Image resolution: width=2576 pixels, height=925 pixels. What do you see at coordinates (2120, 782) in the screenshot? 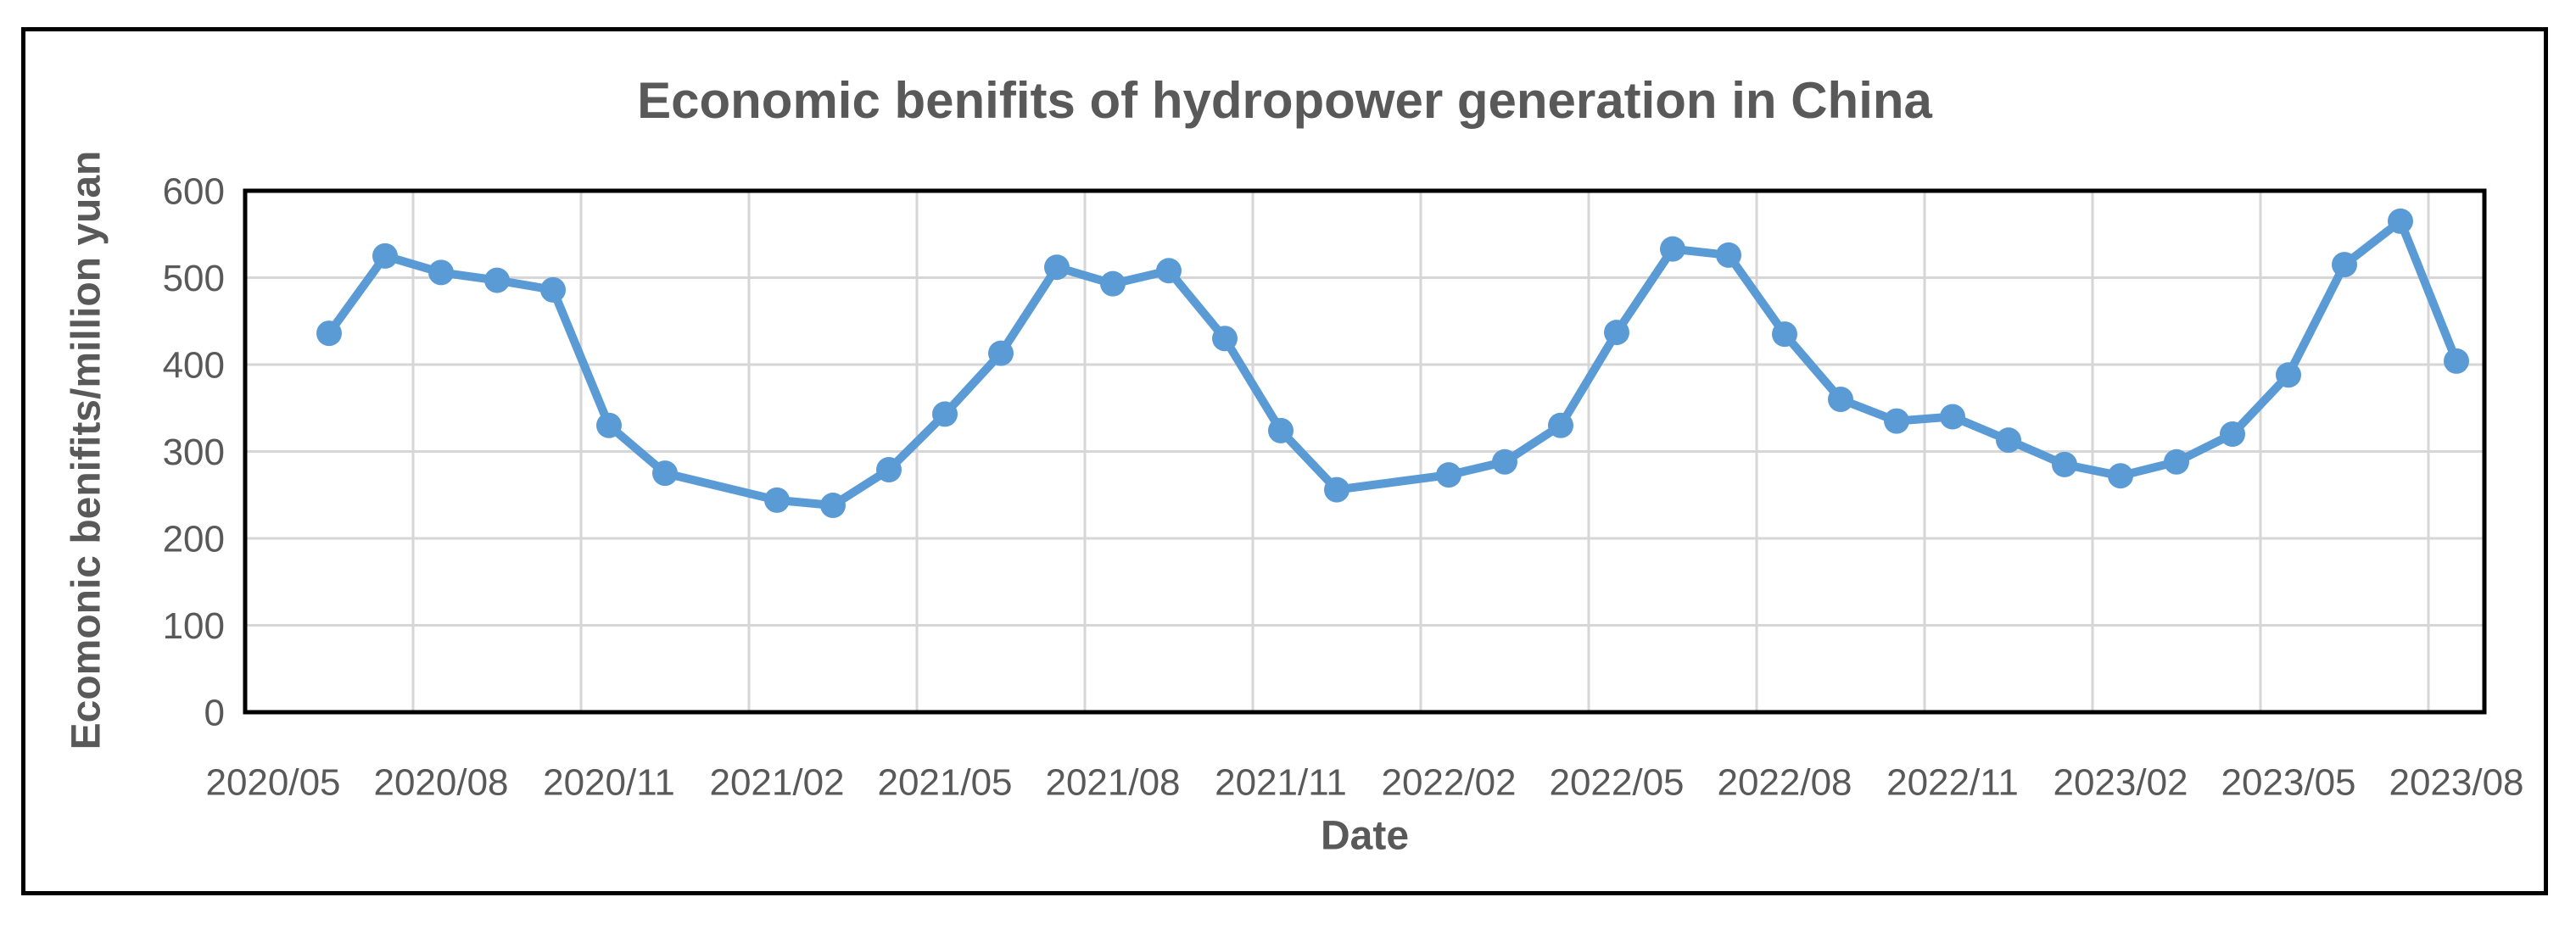
I see `x-tick-label: 2023/02` at bounding box center [2120, 782].